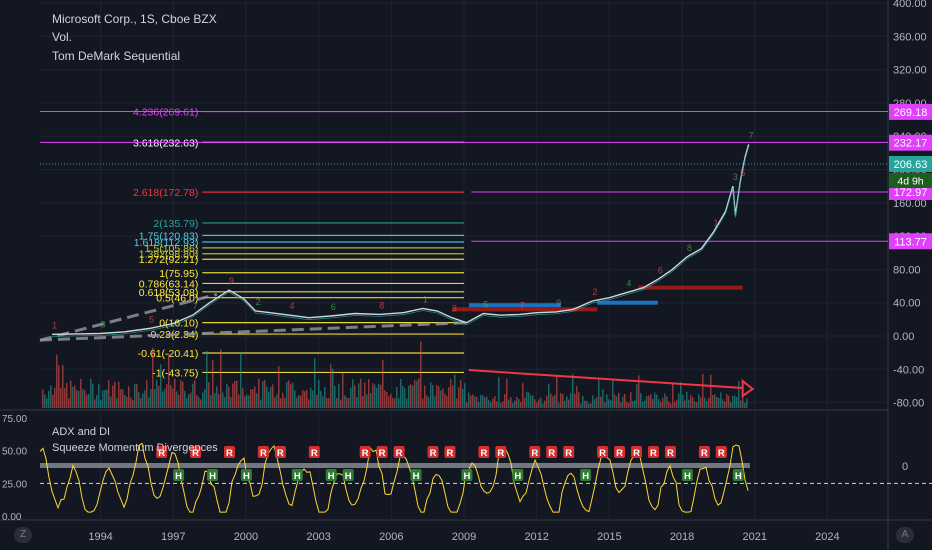 This screenshot has width=932, height=550. I want to click on adx-legend: ADX and DI, so click(81, 432).